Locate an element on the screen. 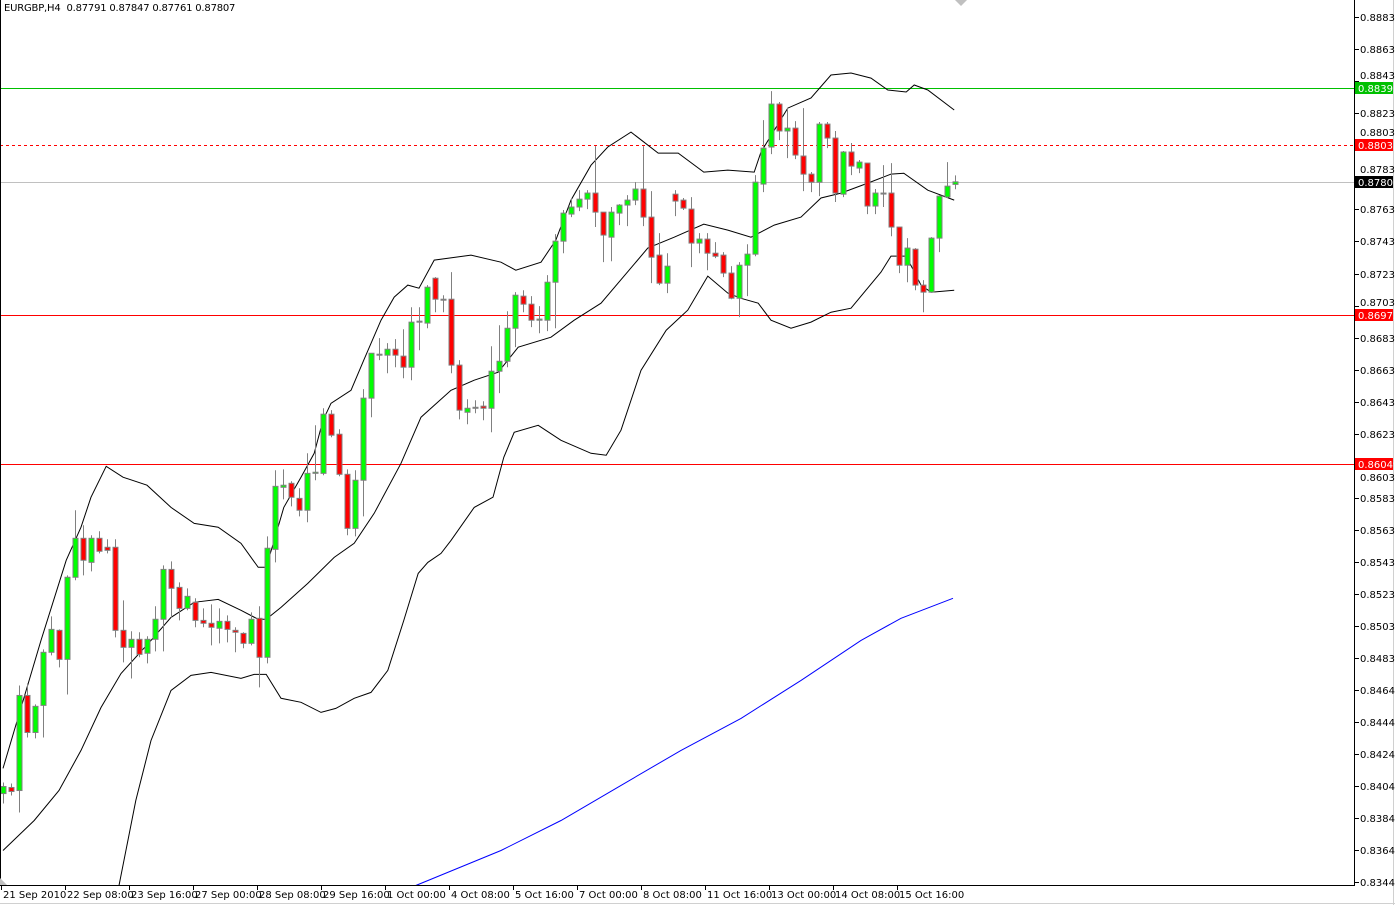 This screenshot has height=905, width=1395. price-tick-label: 0.86435 is located at coordinates (1377, 403).